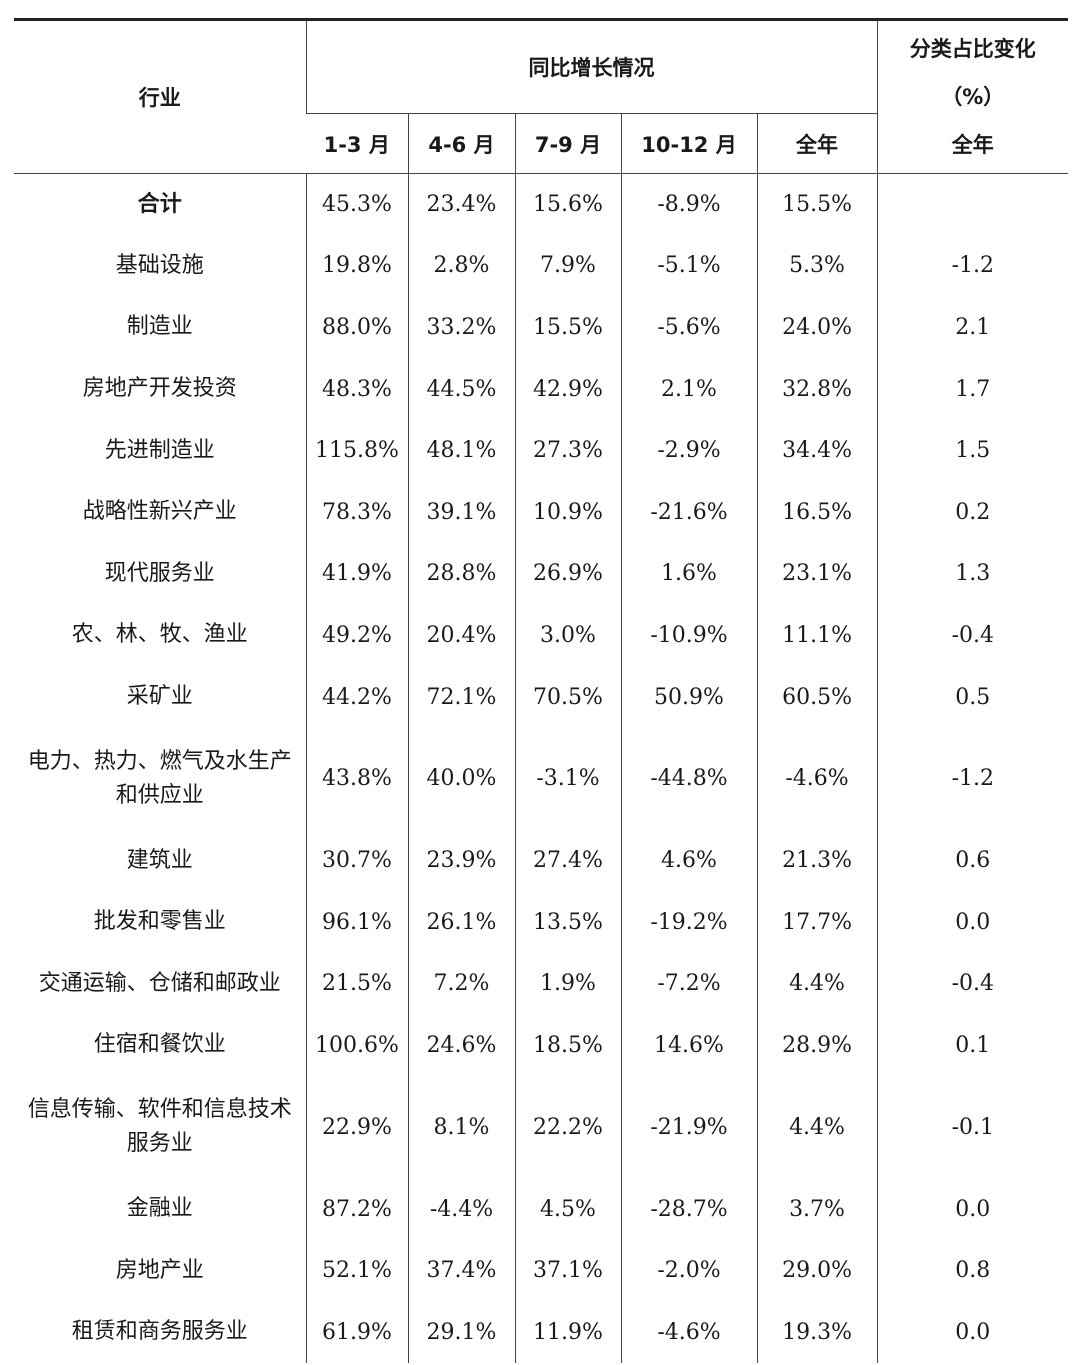 The height and width of the screenshot is (1365, 1080). Describe the element at coordinates (567, 697) in the screenshot. I see `growth-value-cell: 70.5%` at that location.